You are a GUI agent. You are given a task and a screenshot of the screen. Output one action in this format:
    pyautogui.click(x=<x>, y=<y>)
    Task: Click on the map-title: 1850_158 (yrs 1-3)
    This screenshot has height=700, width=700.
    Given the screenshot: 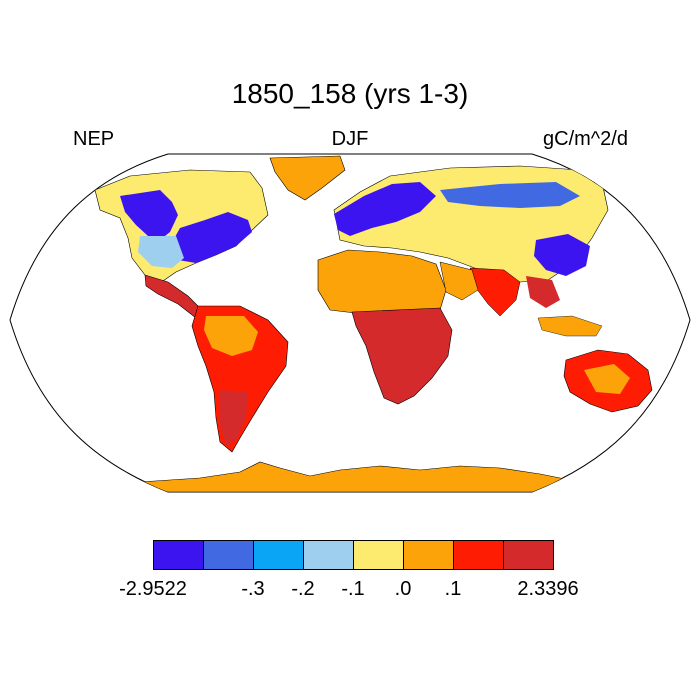 What is the action you would take?
    pyautogui.click(x=350, y=93)
    